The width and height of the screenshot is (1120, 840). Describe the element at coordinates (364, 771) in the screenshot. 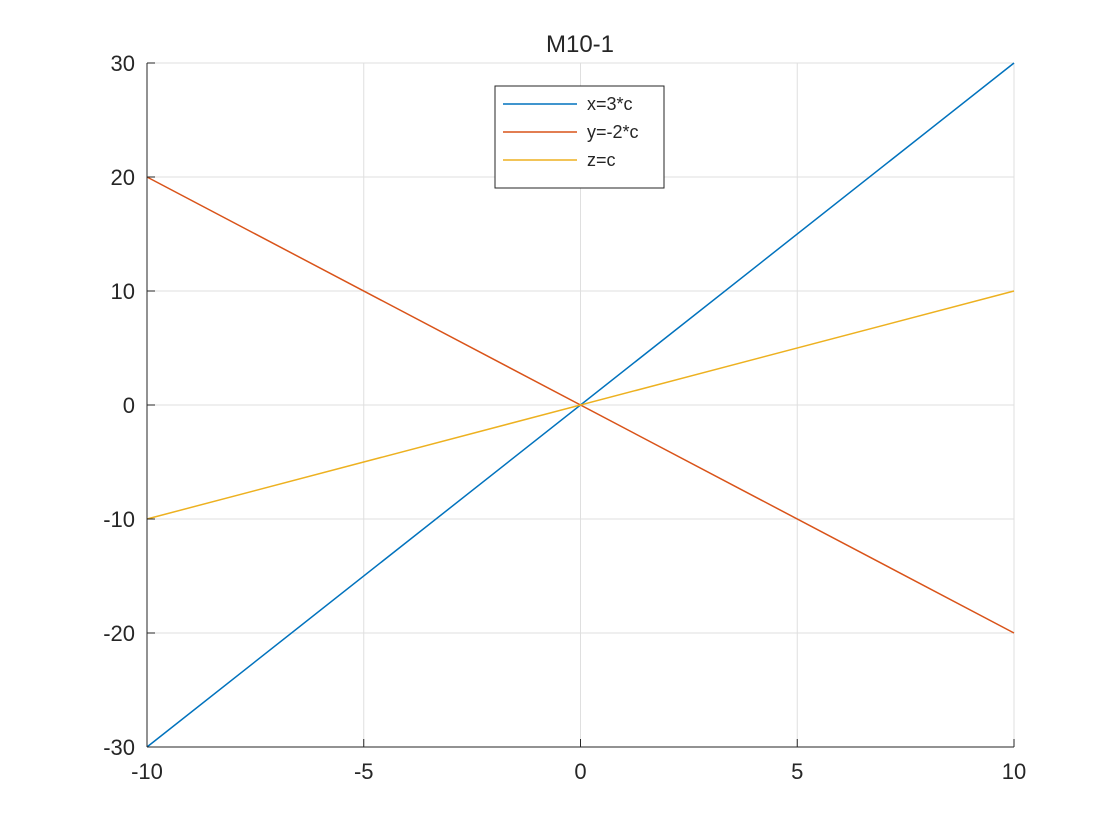

I see `x-tick-label: -5` at that location.